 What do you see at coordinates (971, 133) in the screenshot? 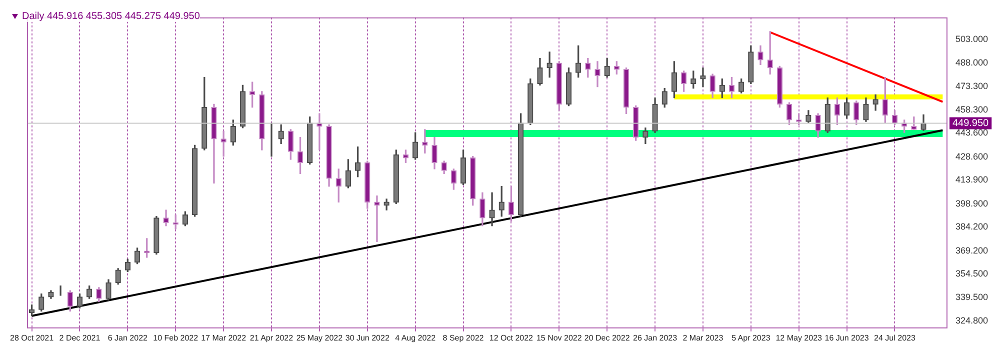
I see `y-tick-label: 443.600` at bounding box center [971, 133].